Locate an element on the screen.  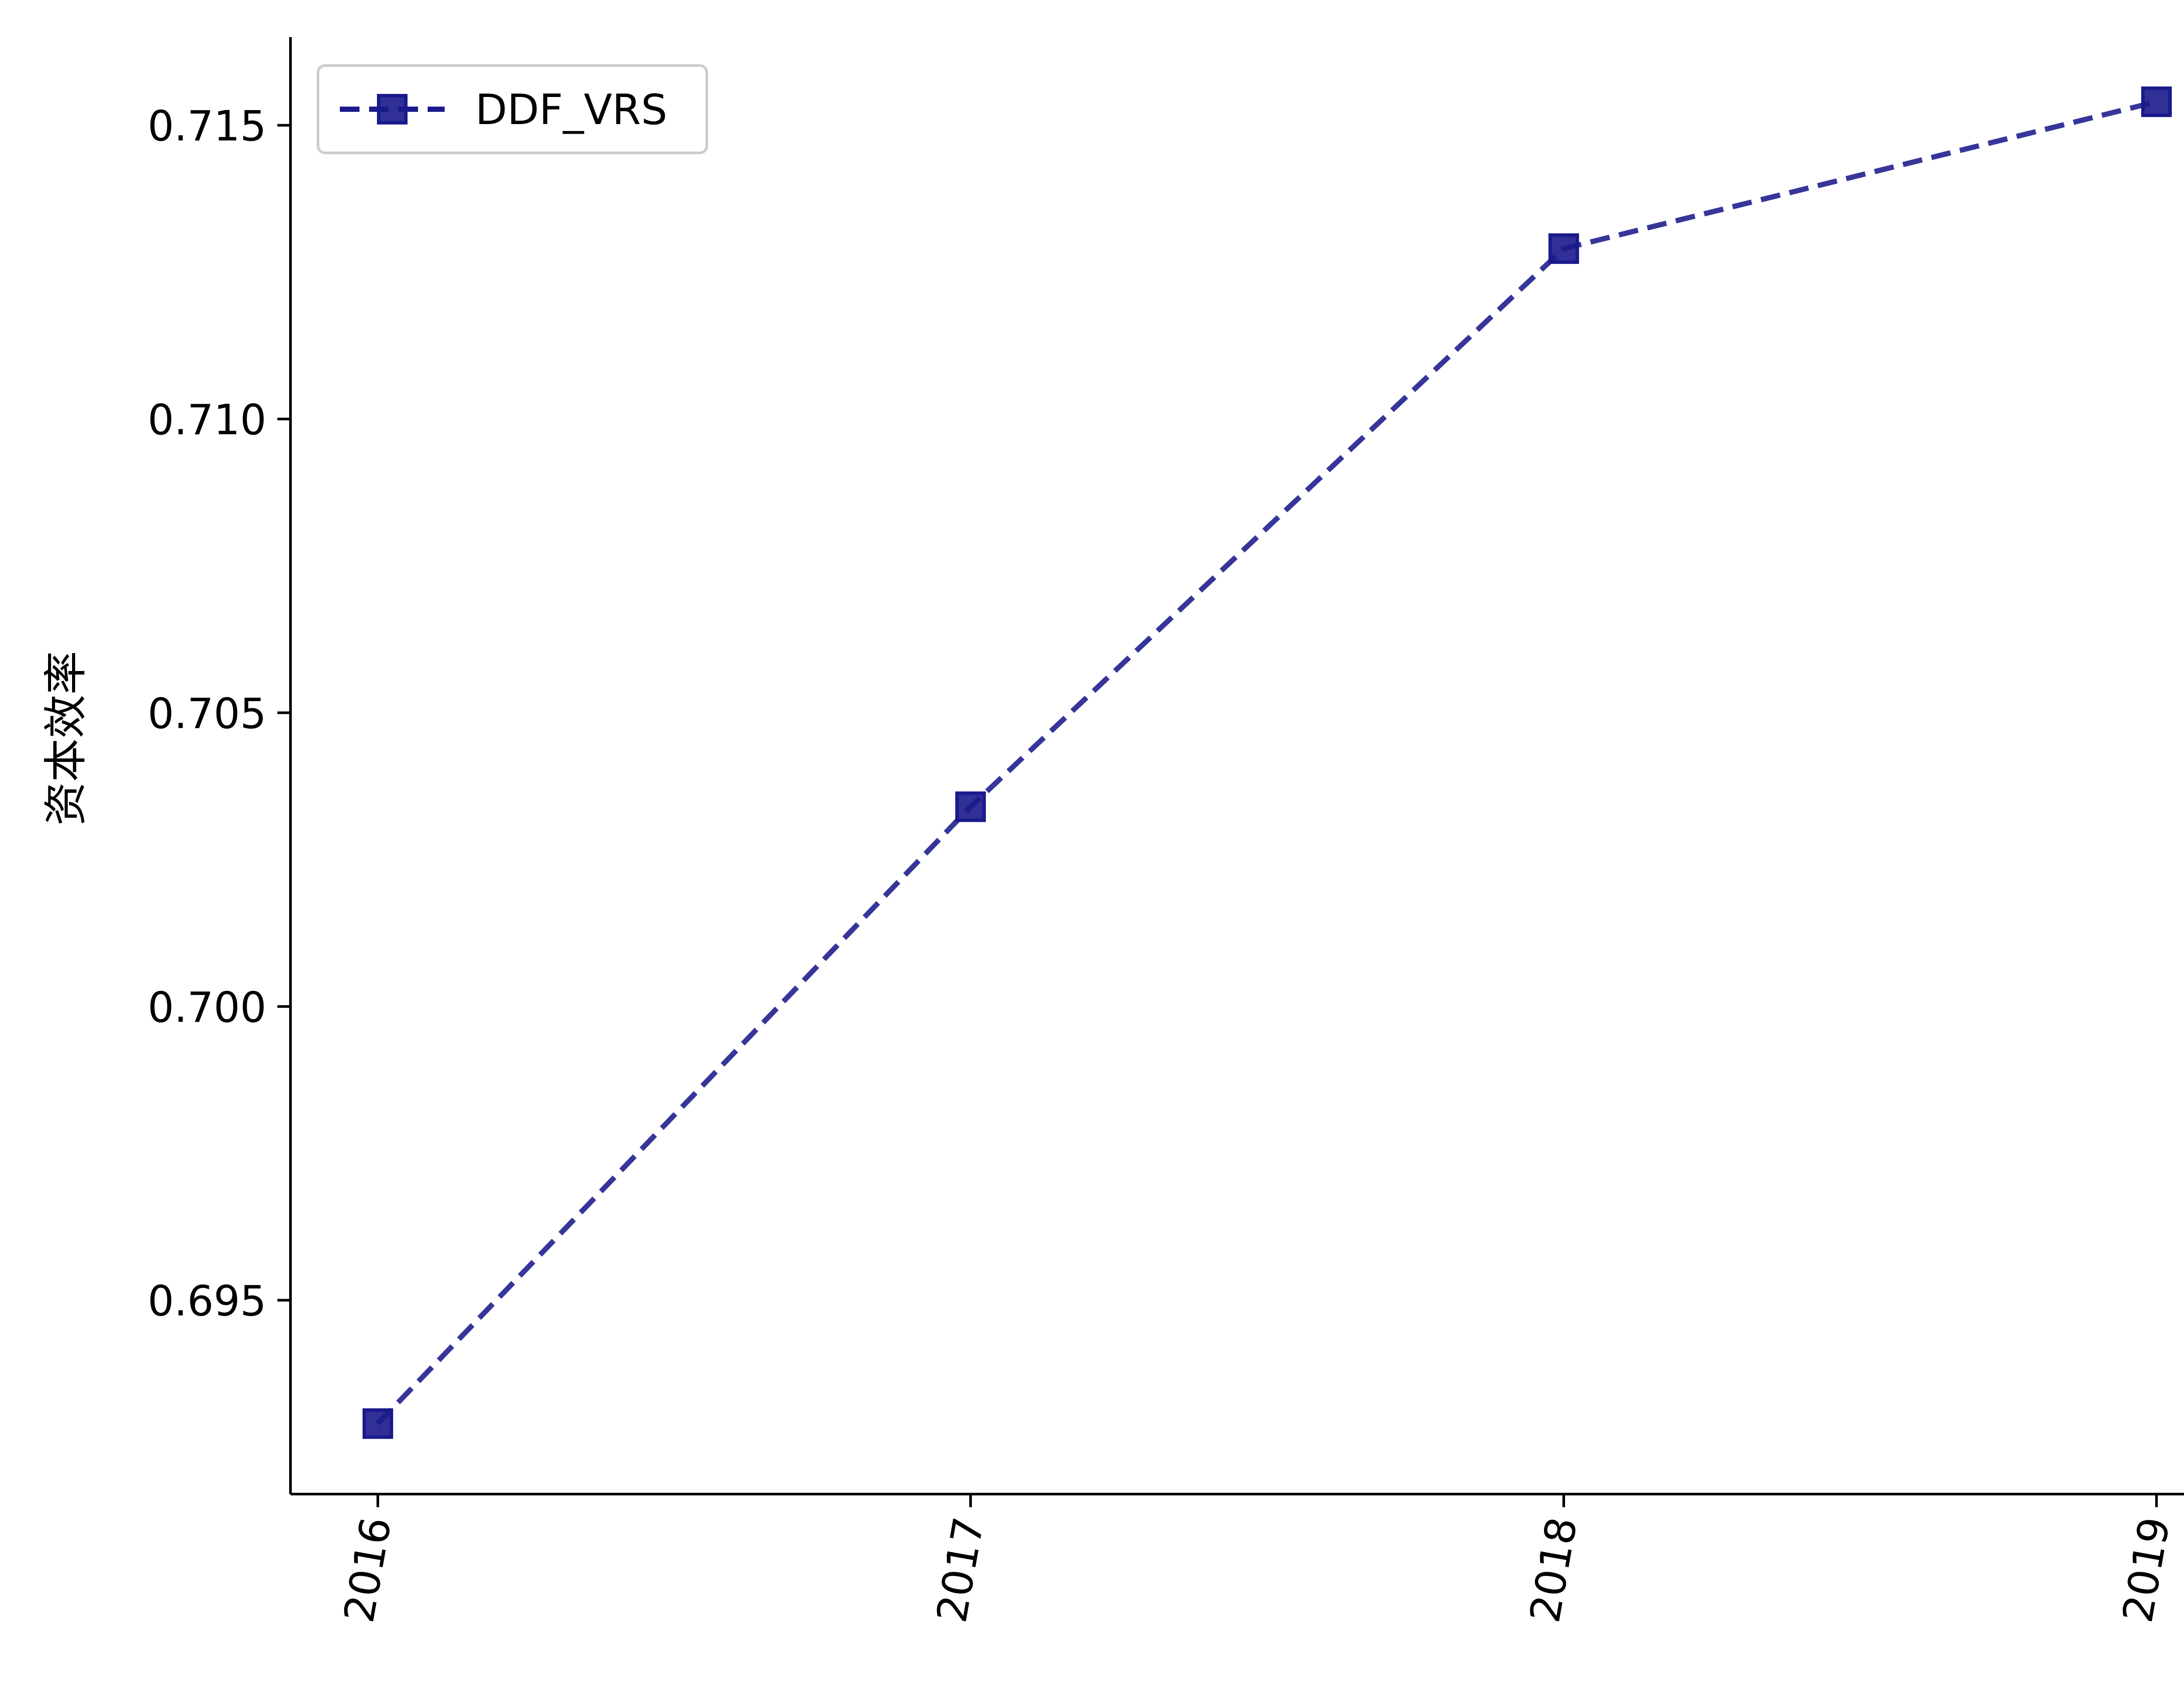
y-tick-label: 0.715 is located at coordinates (207, 127).